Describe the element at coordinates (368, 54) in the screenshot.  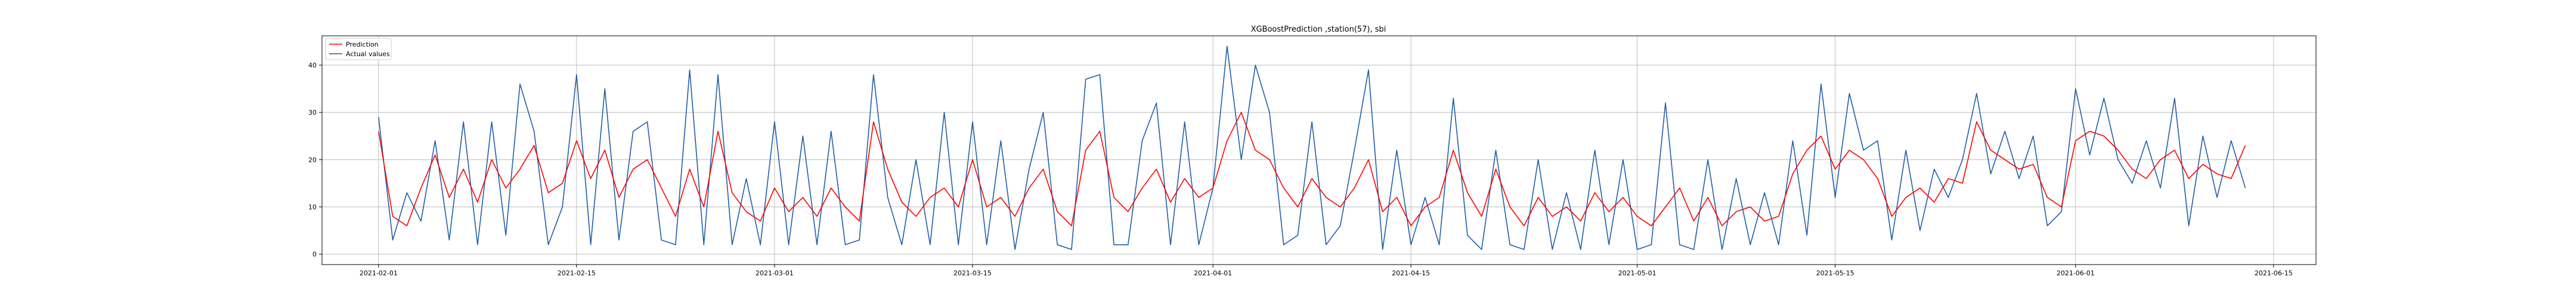
I see `legend-label: Actual values` at that location.